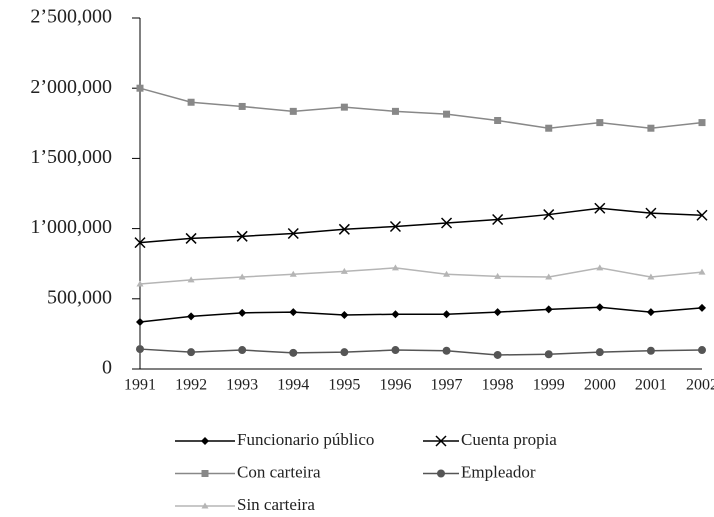  What do you see at coordinates (191, 385) in the screenshot?
I see `x-tick-label: 1992` at bounding box center [191, 385].